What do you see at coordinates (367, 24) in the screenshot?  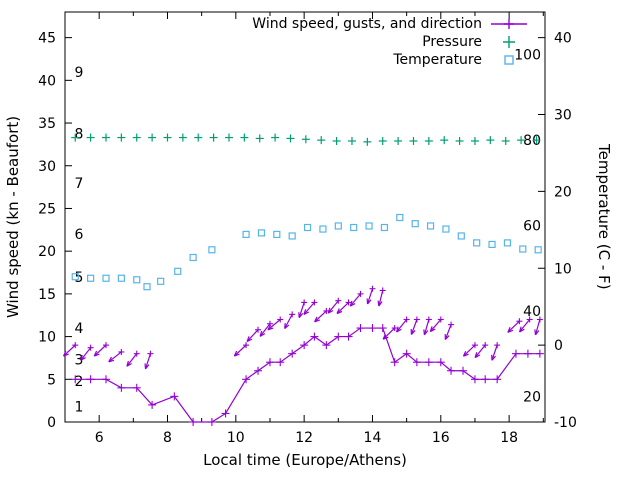 I see `legend-label-wind: Wind speed, gusts, and direction` at bounding box center [367, 24].